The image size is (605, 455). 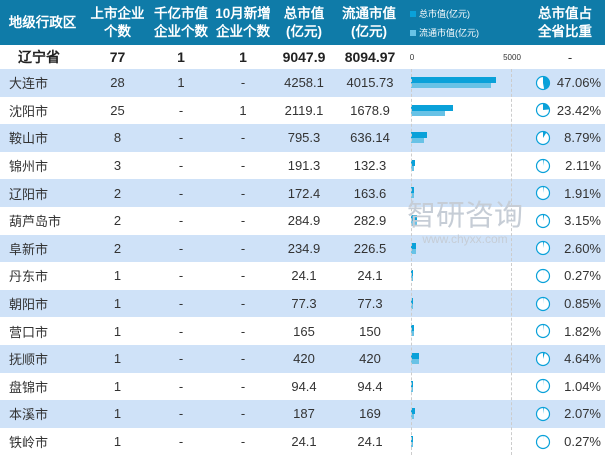 What do you see at coordinates (117, 22) in the screenshot?
I see `header-listed: 上市企业 个数` at bounding box center [117, 22].